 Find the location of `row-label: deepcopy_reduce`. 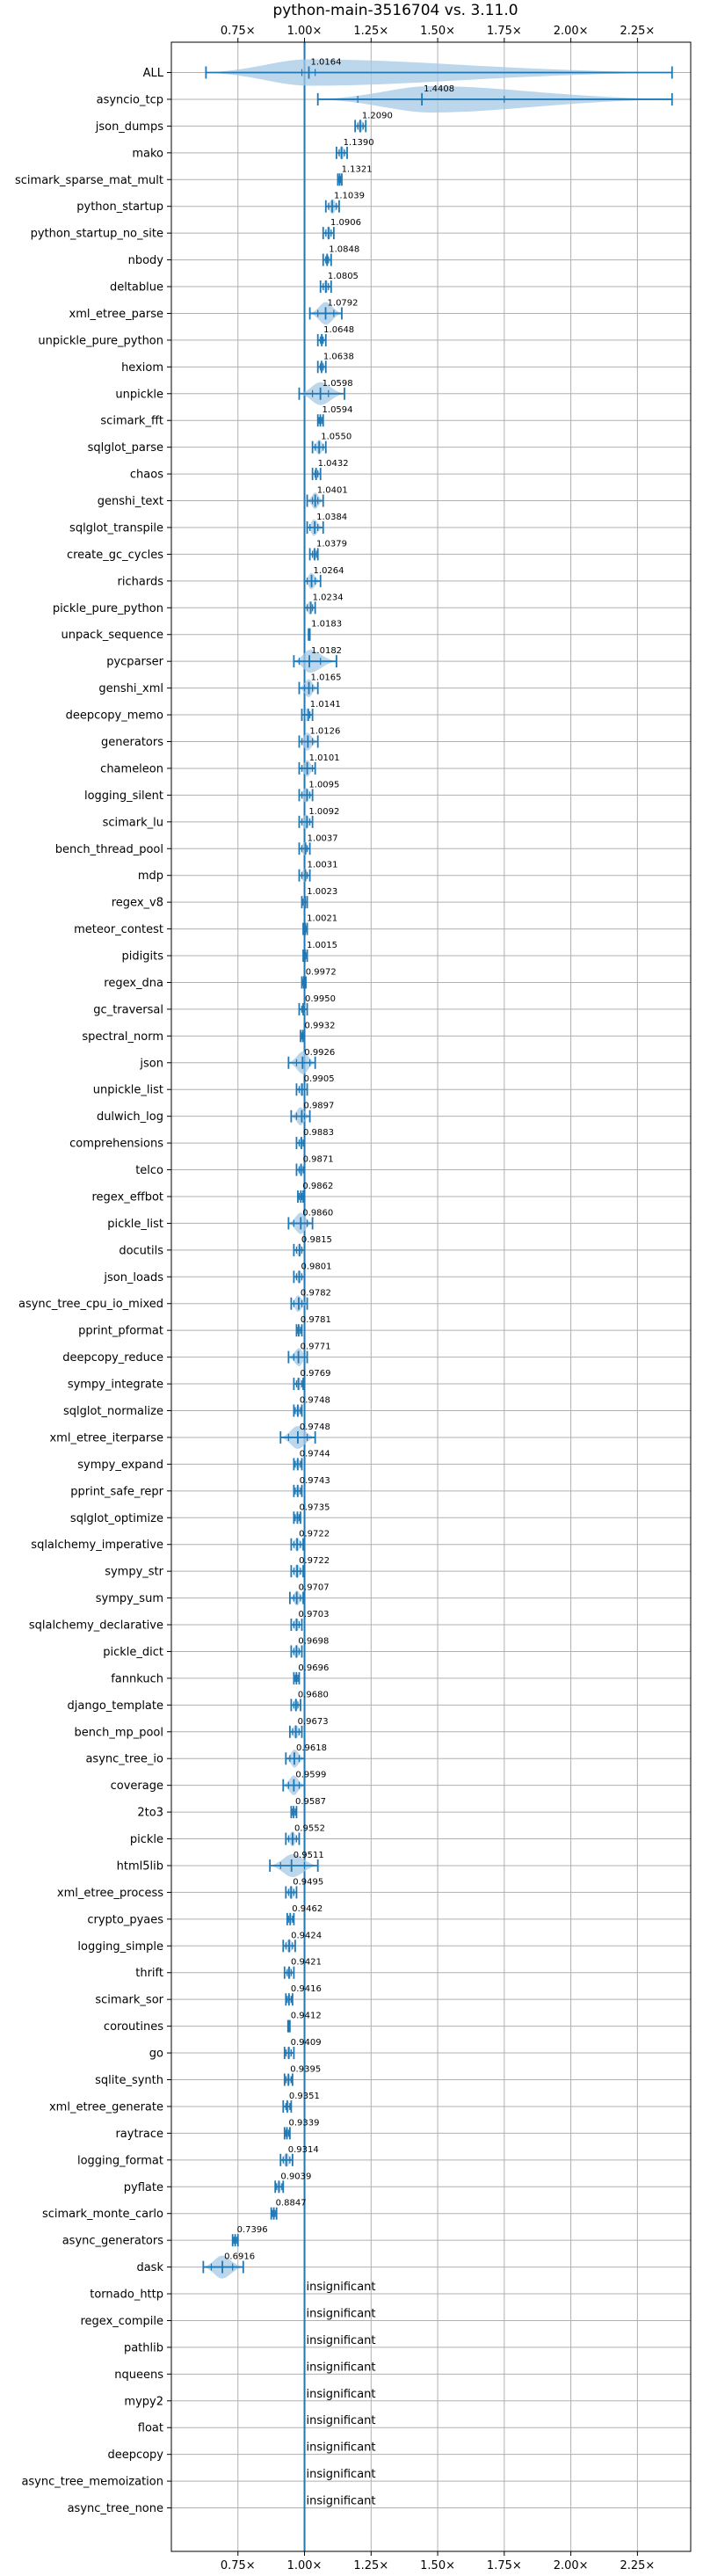

row-label: deepcopy_reduce is located at coordinates (113, 1357).